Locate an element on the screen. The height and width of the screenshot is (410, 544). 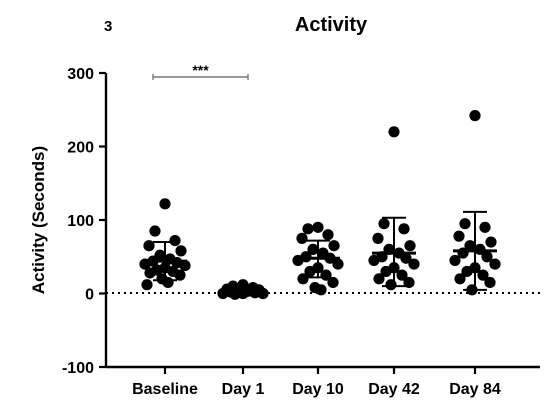
y-tick-label: -100 is located at coordinates (78, 368).